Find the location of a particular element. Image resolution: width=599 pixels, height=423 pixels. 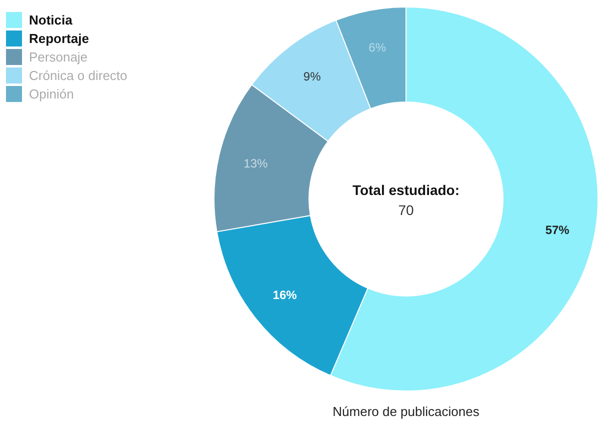

data-label: 57% is located at coordinates (557, 230).